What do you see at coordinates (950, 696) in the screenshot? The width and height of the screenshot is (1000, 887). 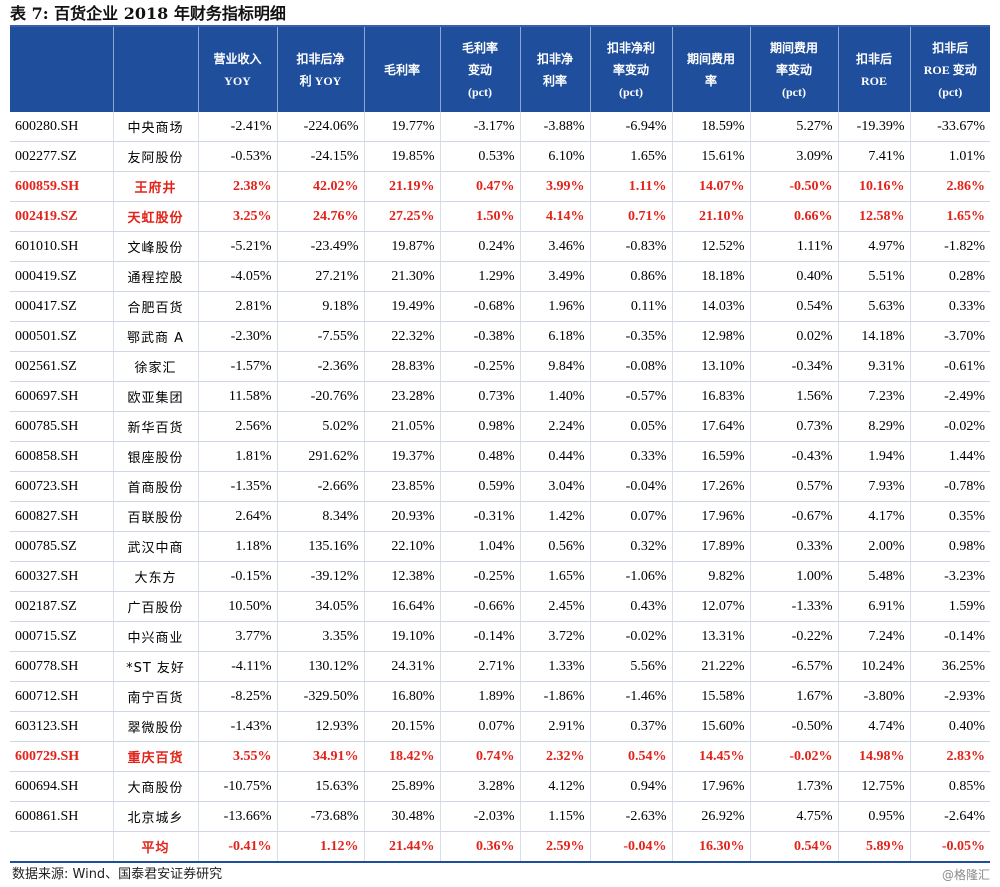 I see `metric-value-cell: -2.93%` at bounding box center [950, 696].